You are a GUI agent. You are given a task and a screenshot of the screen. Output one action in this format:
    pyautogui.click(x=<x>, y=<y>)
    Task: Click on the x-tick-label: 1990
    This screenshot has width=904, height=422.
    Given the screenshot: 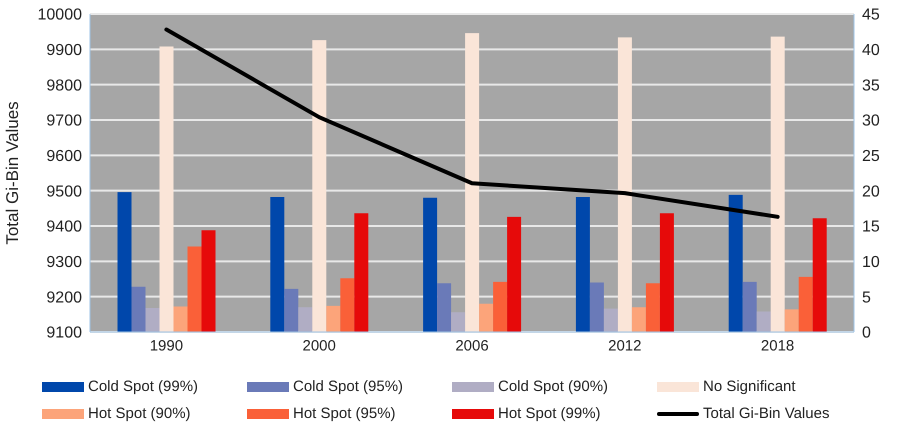 What is the action you would take?
    pyautogui.click(x=167, y=346)
    